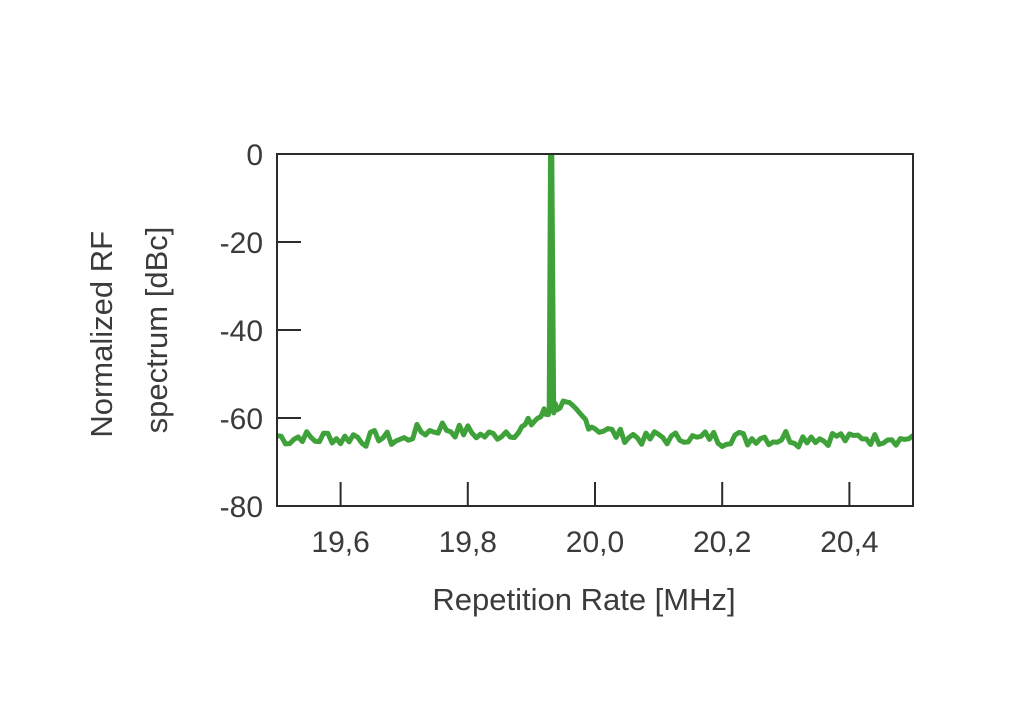  I want to click on y-axis-ticks: 0 -20 -40 -60 -80, so click(260, 331).